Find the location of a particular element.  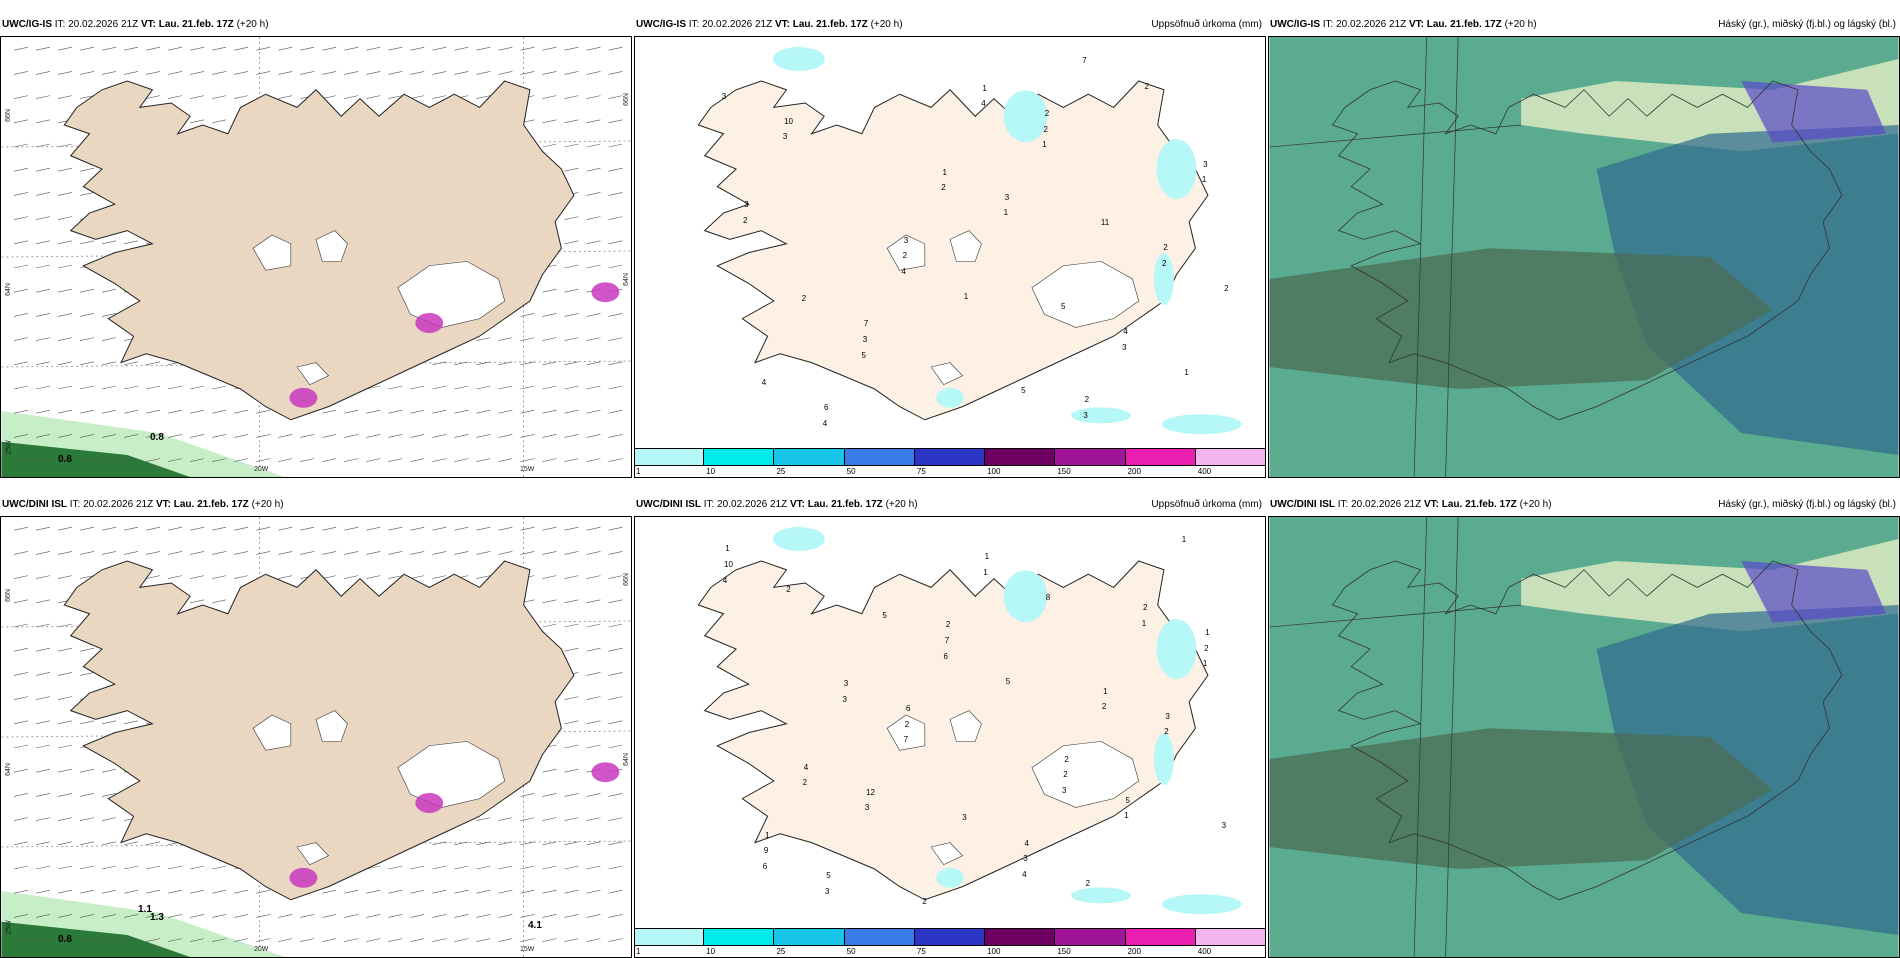

colorbar-tick: 25 is located at coordinates (781, 471).